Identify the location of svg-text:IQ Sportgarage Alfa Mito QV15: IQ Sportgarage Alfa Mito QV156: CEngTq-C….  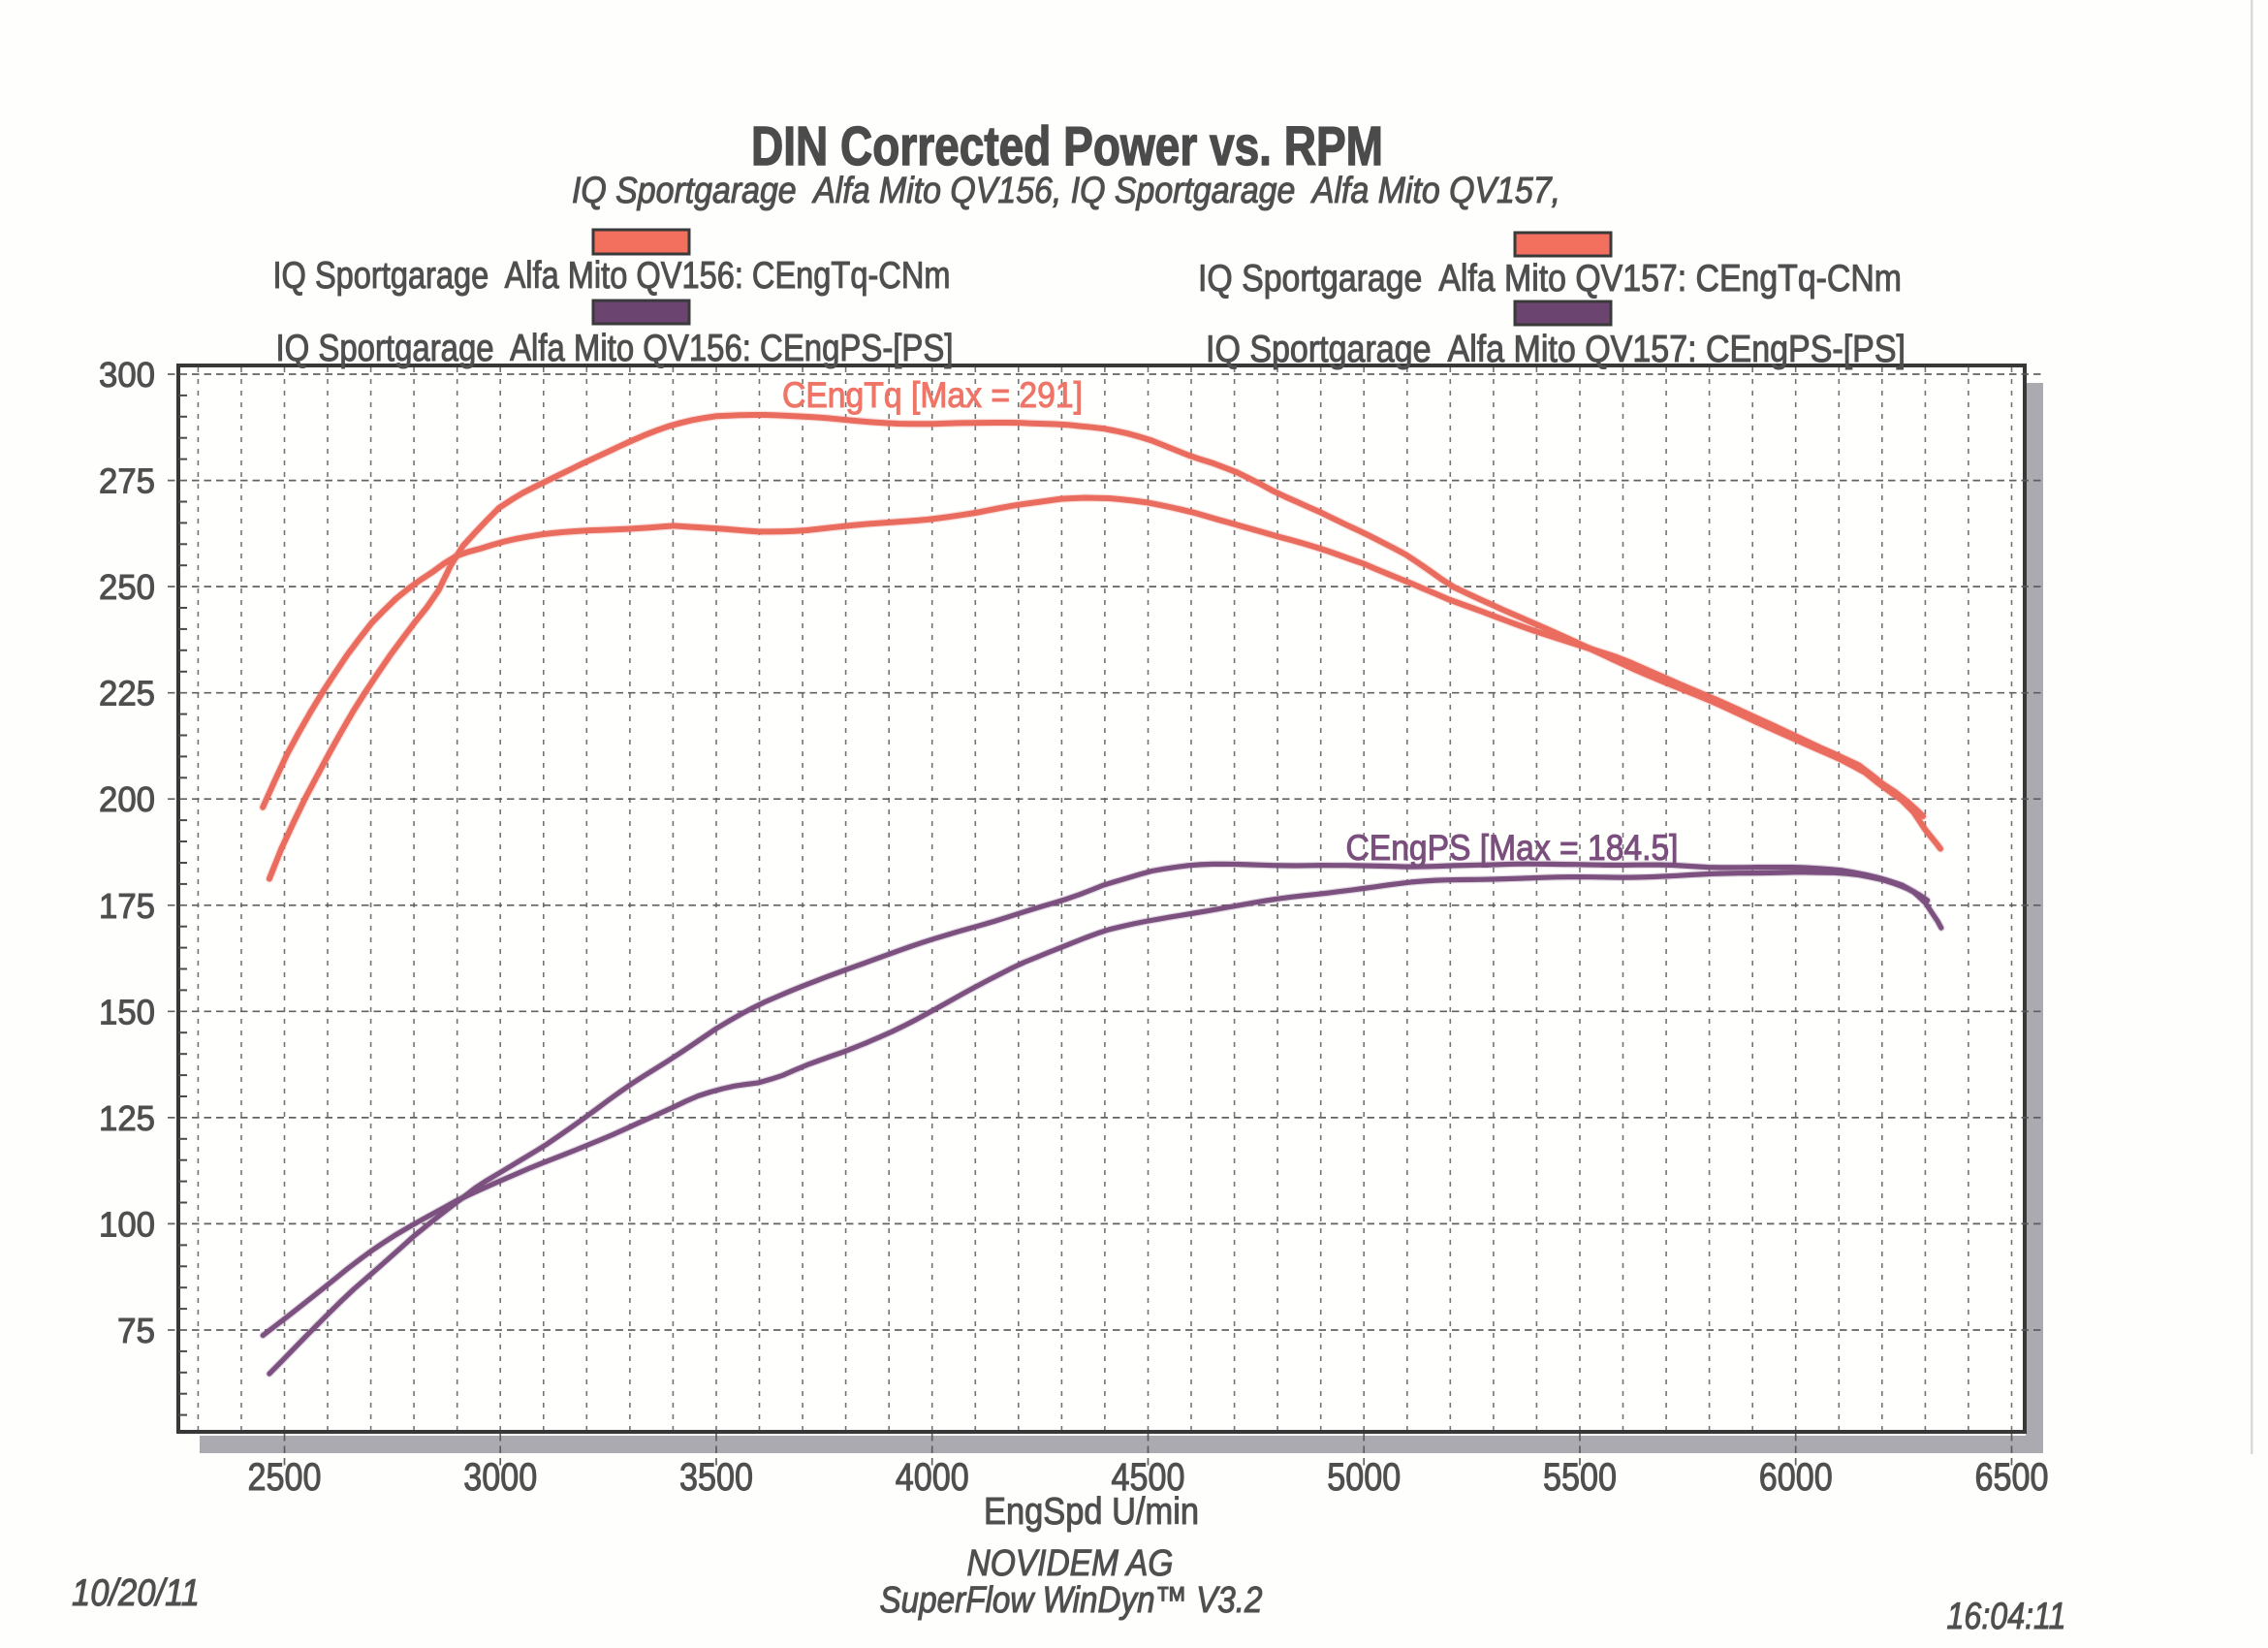
(612, 276).